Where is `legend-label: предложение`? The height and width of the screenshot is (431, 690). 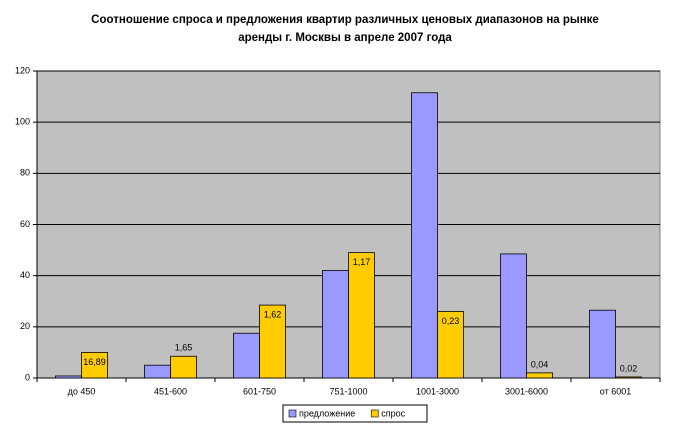 legend-label: предложение is located at coordinates (327, 413).